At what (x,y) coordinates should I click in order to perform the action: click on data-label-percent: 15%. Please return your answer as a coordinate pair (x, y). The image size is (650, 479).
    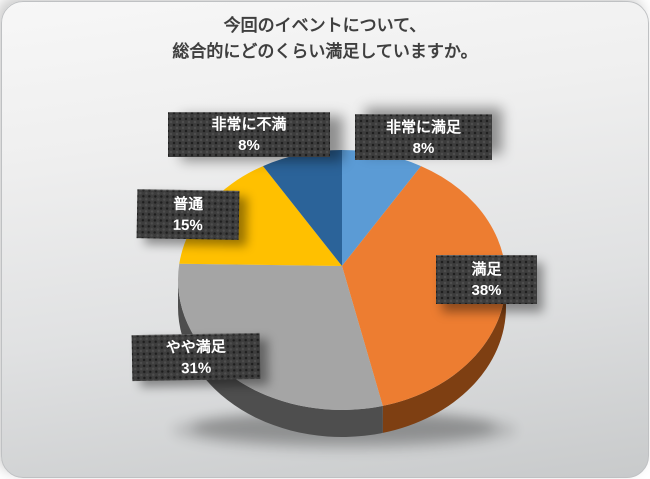
    Looking at the image, I should click on (187, 225).